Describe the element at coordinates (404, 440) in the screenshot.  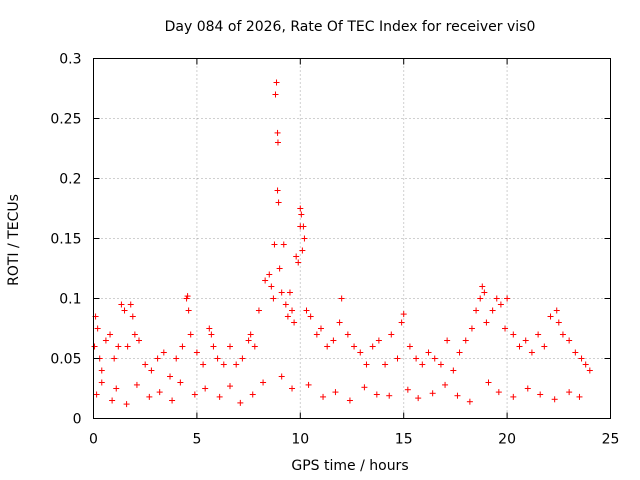
I see `x-tick-label: 15` at that location.